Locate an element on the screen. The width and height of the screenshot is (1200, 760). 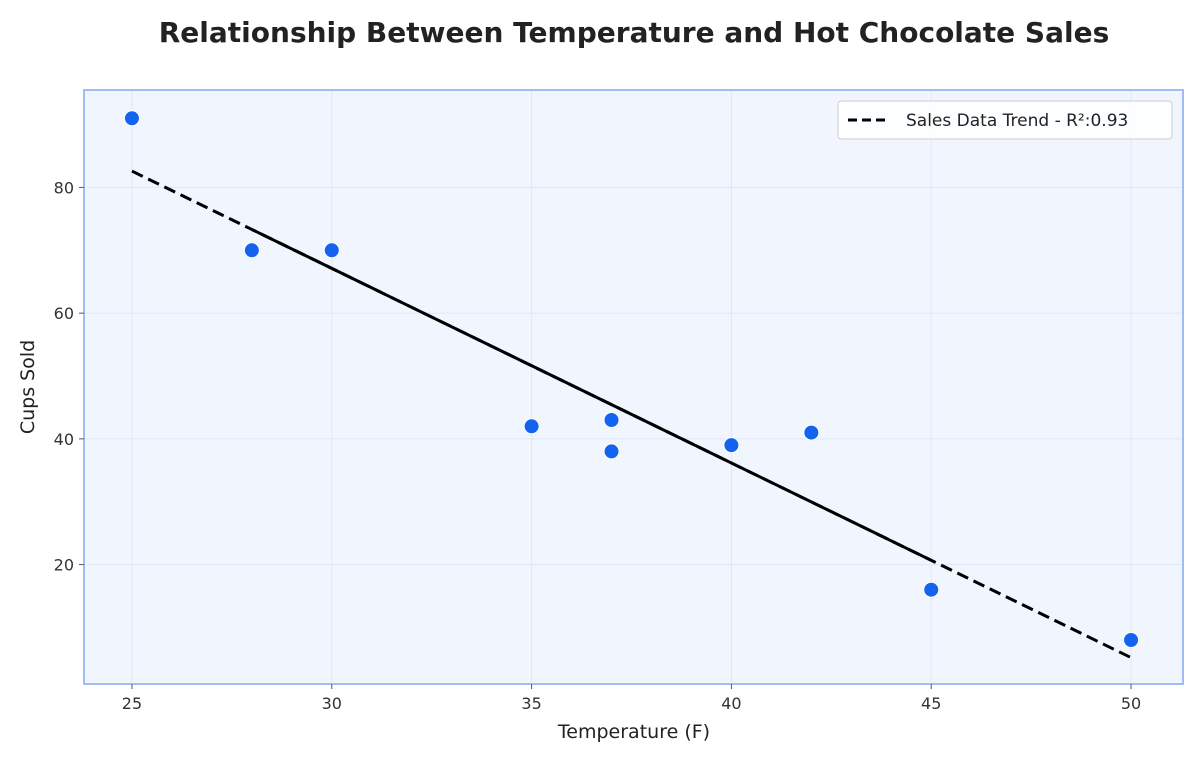
y-tick-label-3: 80 is located at coordinates (64, 187).